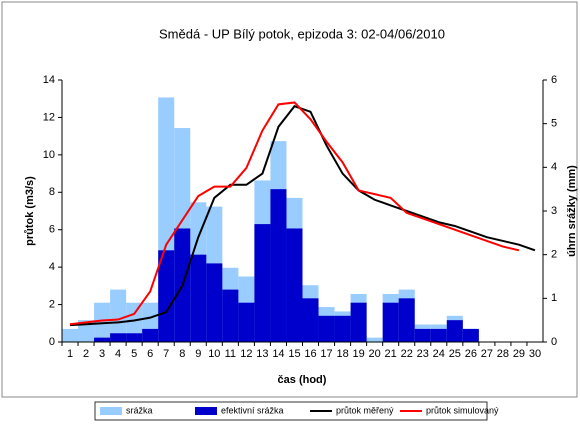  I want to click on y-tick-label: 2, so click(52, 304).